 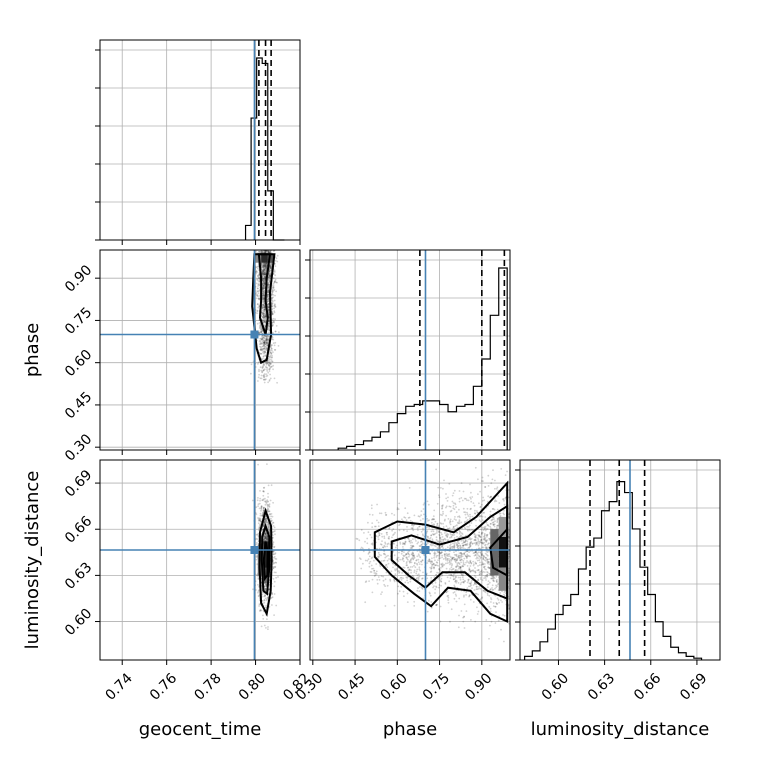 I want to click on contour-line, so click(x=264, y=294).